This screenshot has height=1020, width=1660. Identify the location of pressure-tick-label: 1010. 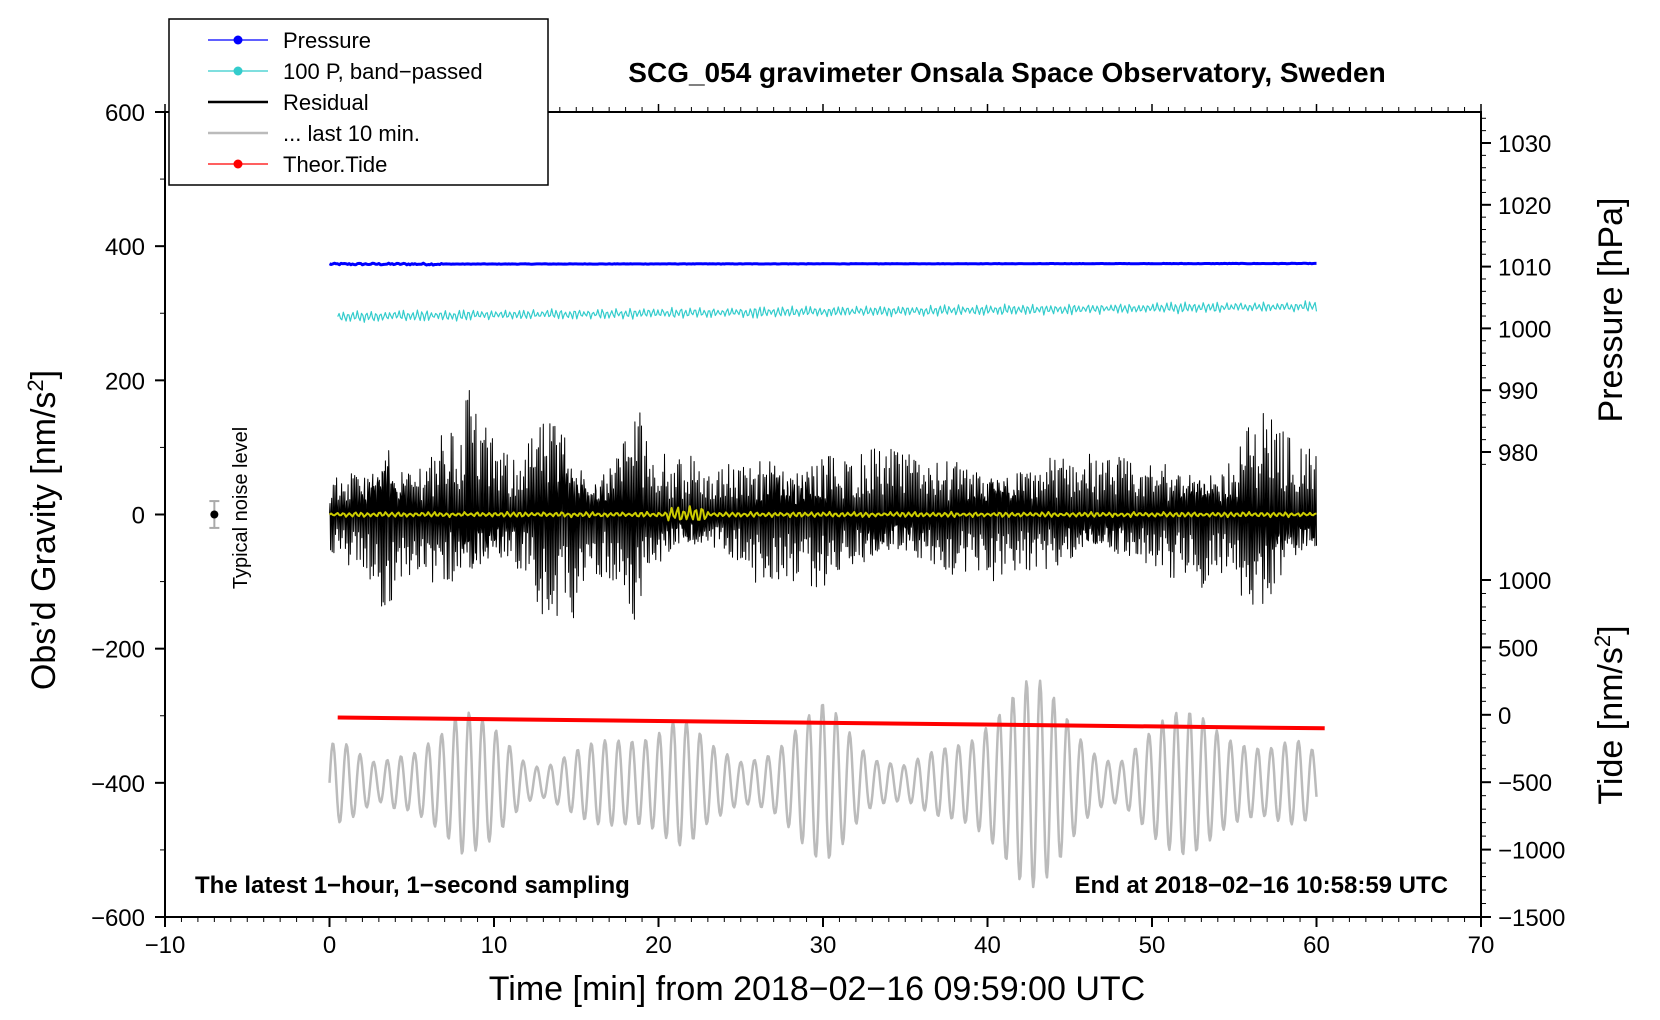
(1524, 268).